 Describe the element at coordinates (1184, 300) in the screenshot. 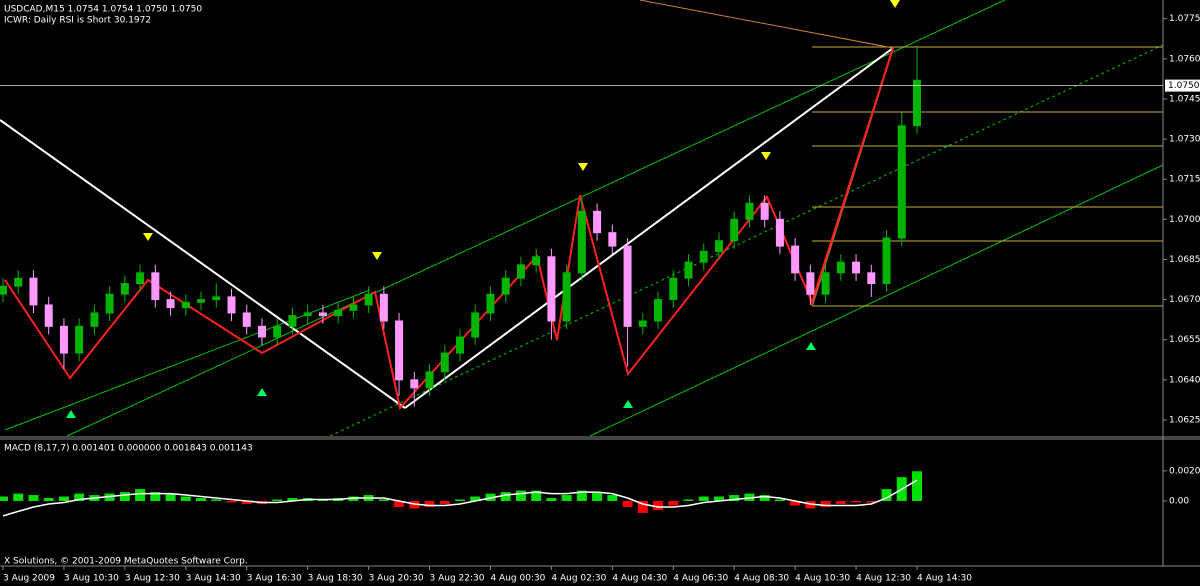

I see `y-tick-label: 1.0670` at that location.